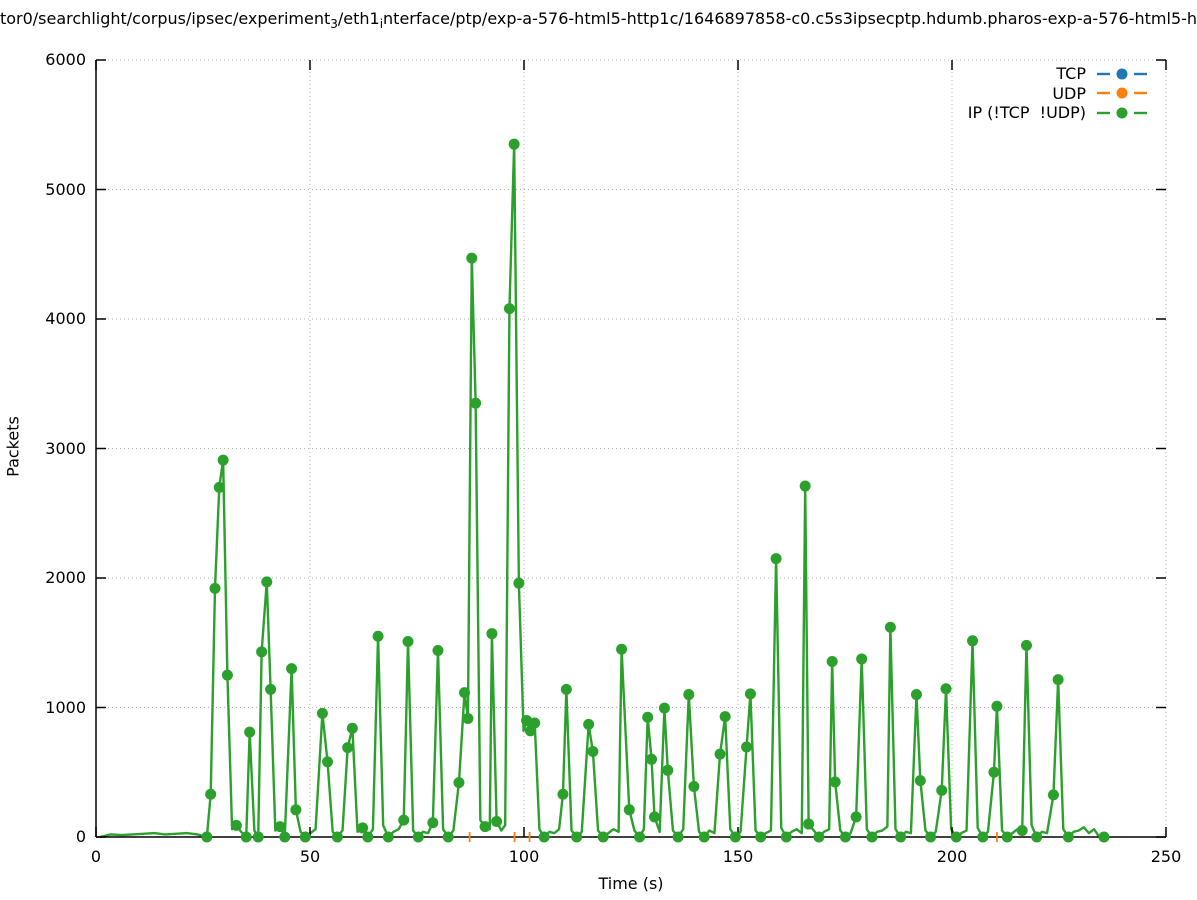  What do you see at coordinates (65, 577) in the screenshot?
I see `y-tick-label-2000: 2000` at bounding box center [65, 577].